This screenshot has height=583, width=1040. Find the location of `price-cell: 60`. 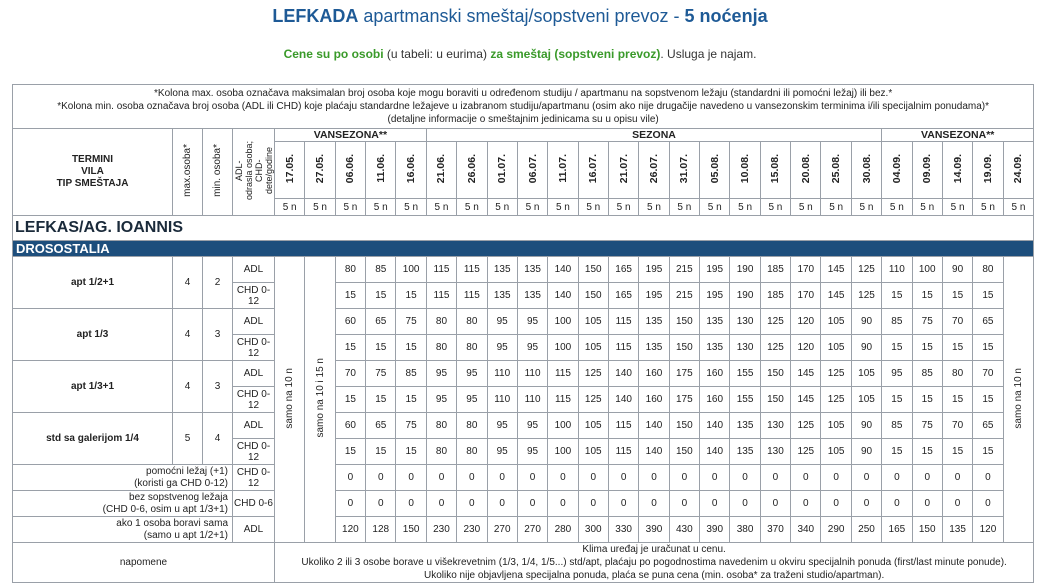

price-cell: 60 is located at coordinates (350, 425).